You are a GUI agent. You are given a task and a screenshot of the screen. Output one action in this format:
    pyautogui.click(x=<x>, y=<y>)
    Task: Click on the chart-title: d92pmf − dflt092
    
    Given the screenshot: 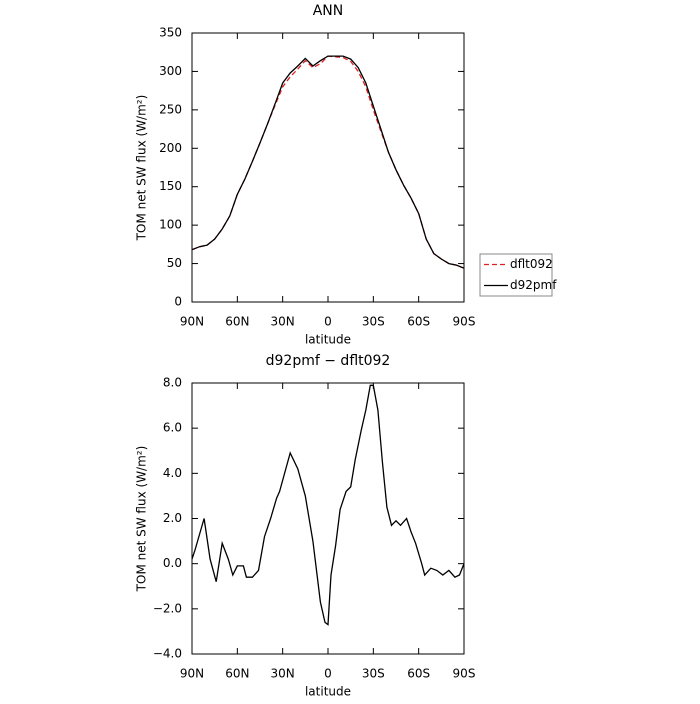 What is the action you would take?
    pyautogui.click(x=328, y=361)
    